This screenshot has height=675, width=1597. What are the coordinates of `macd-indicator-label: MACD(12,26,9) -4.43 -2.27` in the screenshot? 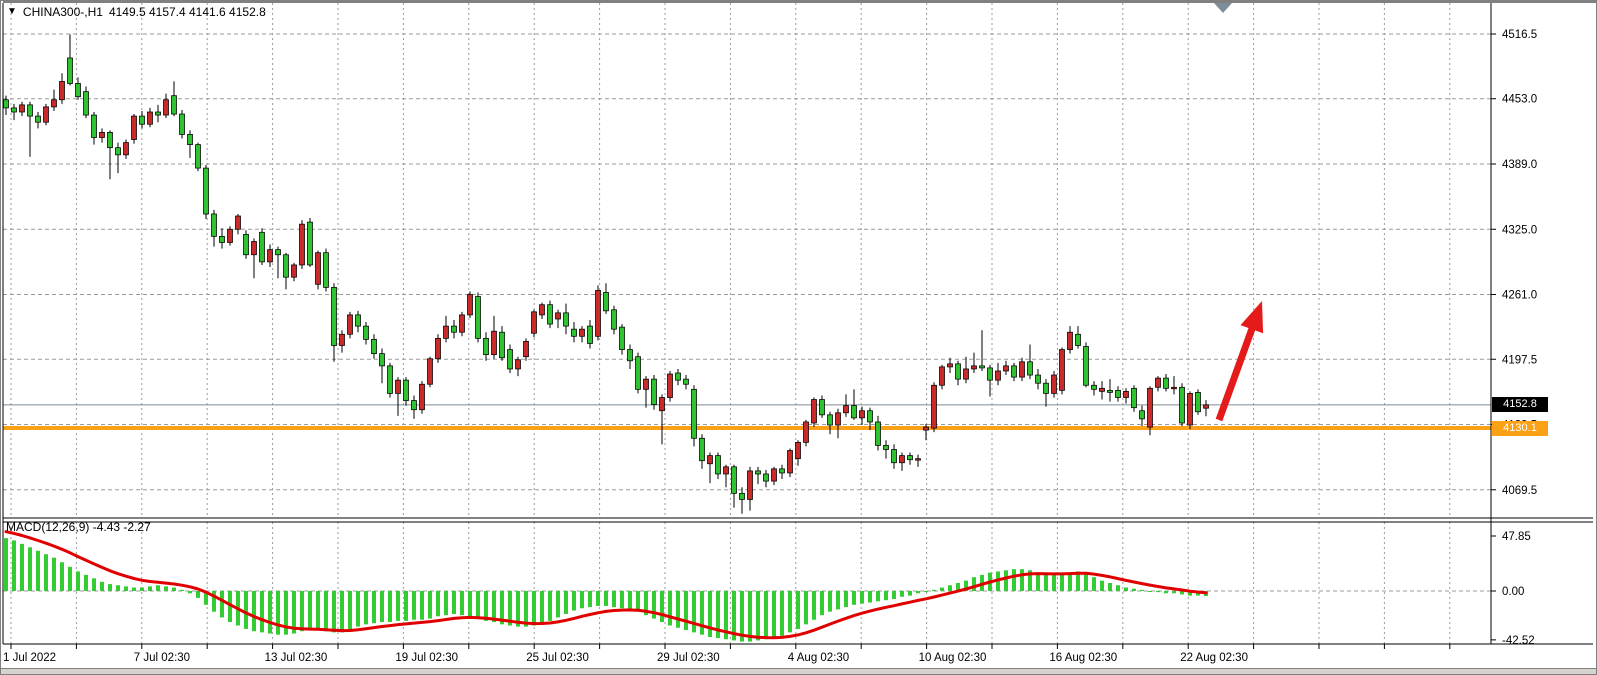 It's located at (78, 527).